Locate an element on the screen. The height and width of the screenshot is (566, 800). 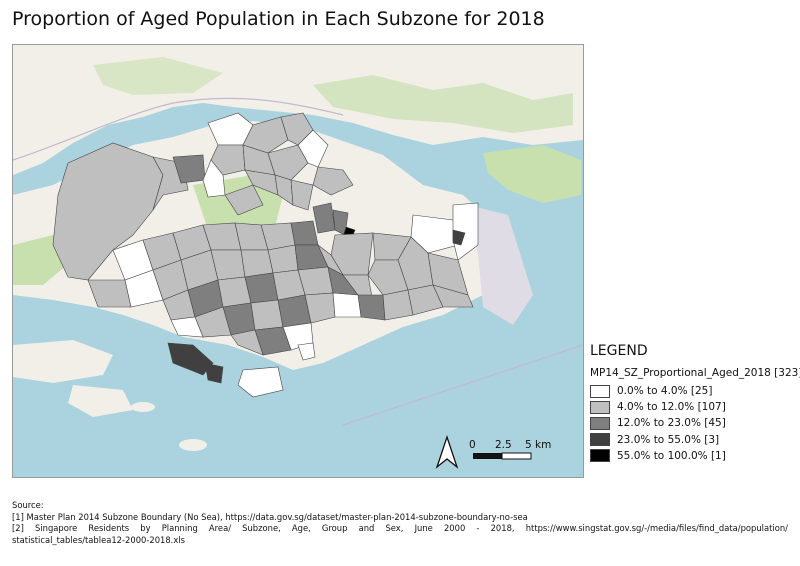
legend-item: 4.0% to 12.0% [107] is located at coordinates (692, 407).